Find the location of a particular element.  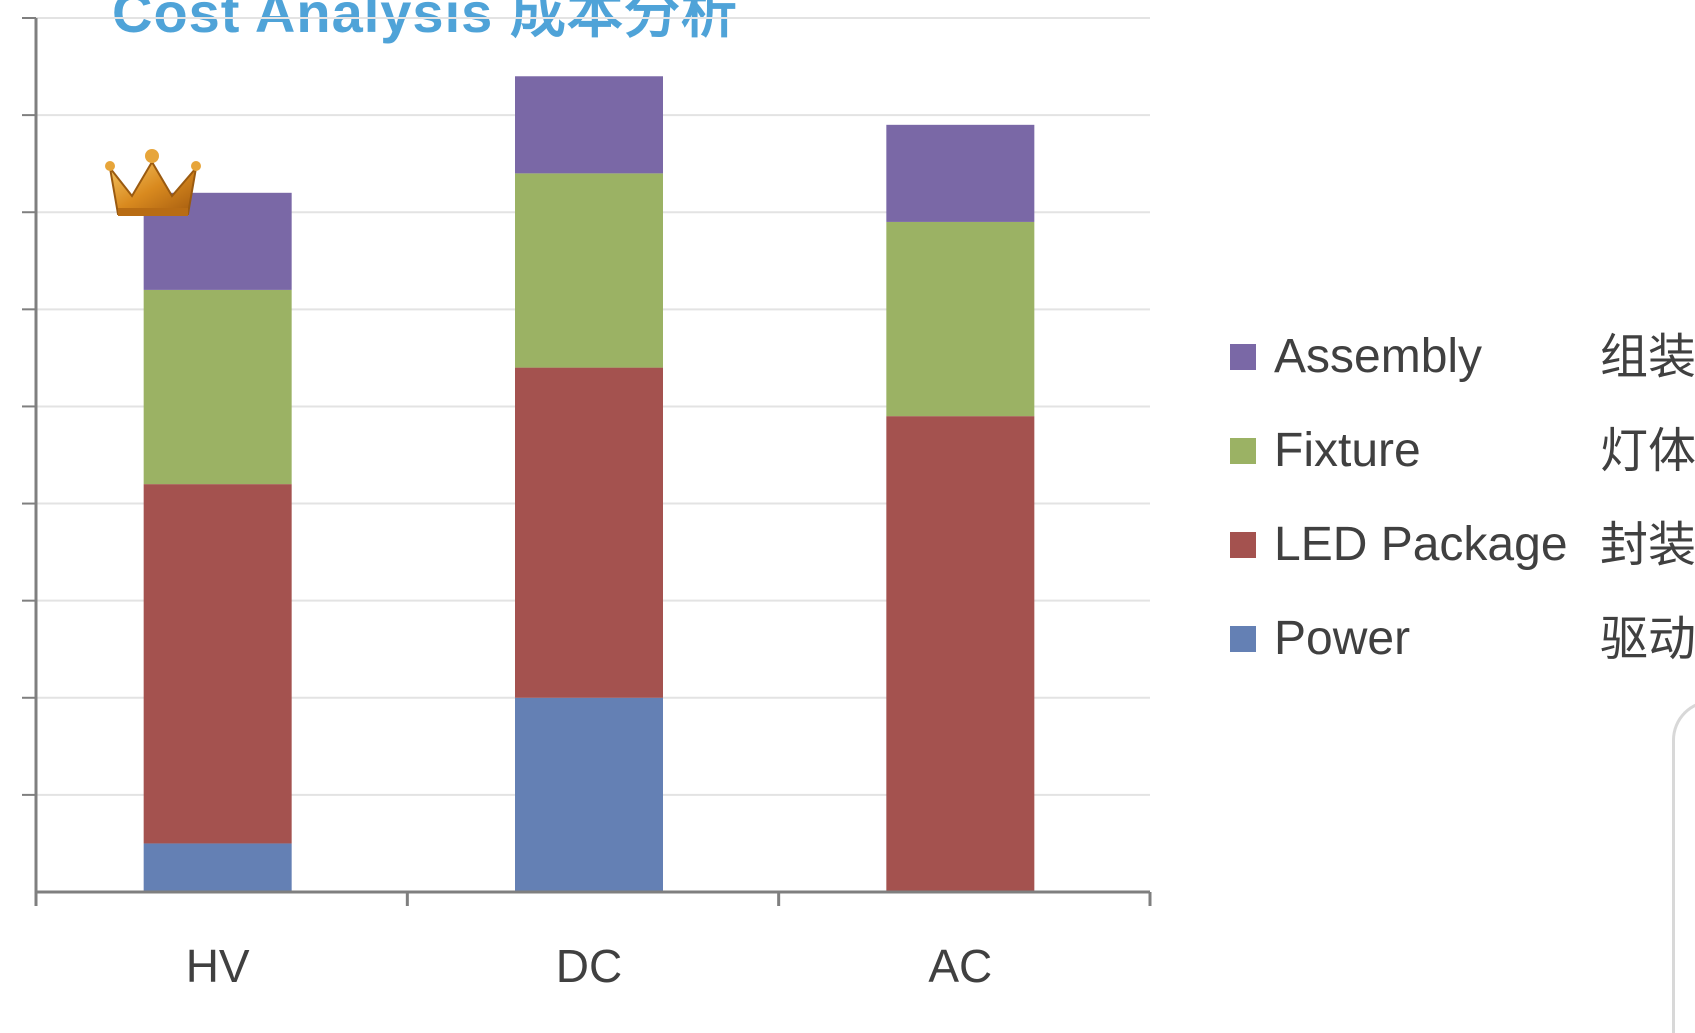

decorative-curve is located at coordinates (1683, 866).